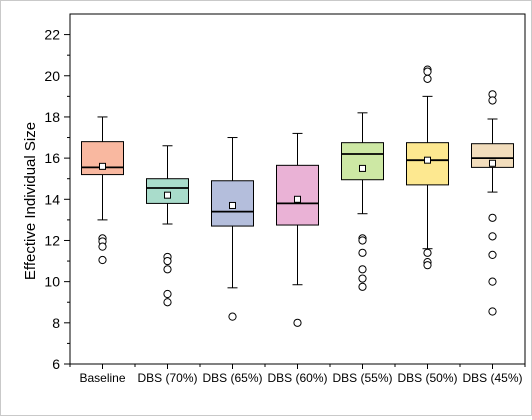  Describe the element at coordinates (56, 364) in the screenshot. I see `y-tick-label: 6` at that location.